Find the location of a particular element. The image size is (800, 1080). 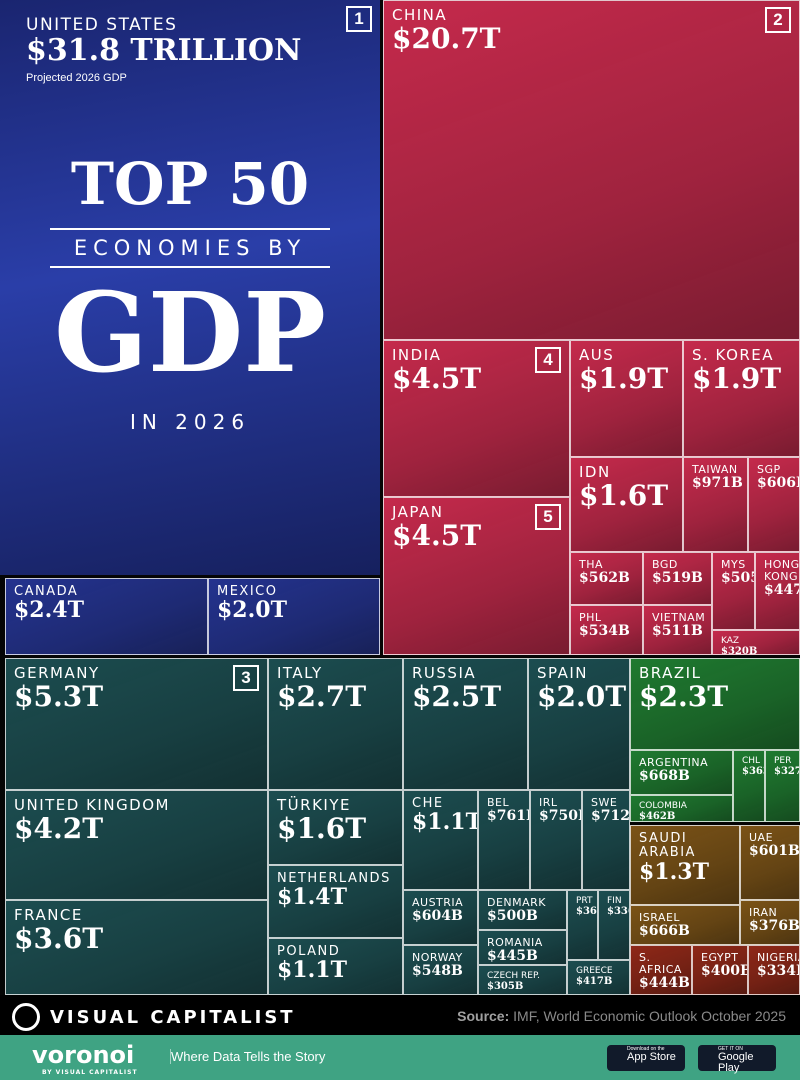

rank-badge: 3 is located at coordinates (246, 678).